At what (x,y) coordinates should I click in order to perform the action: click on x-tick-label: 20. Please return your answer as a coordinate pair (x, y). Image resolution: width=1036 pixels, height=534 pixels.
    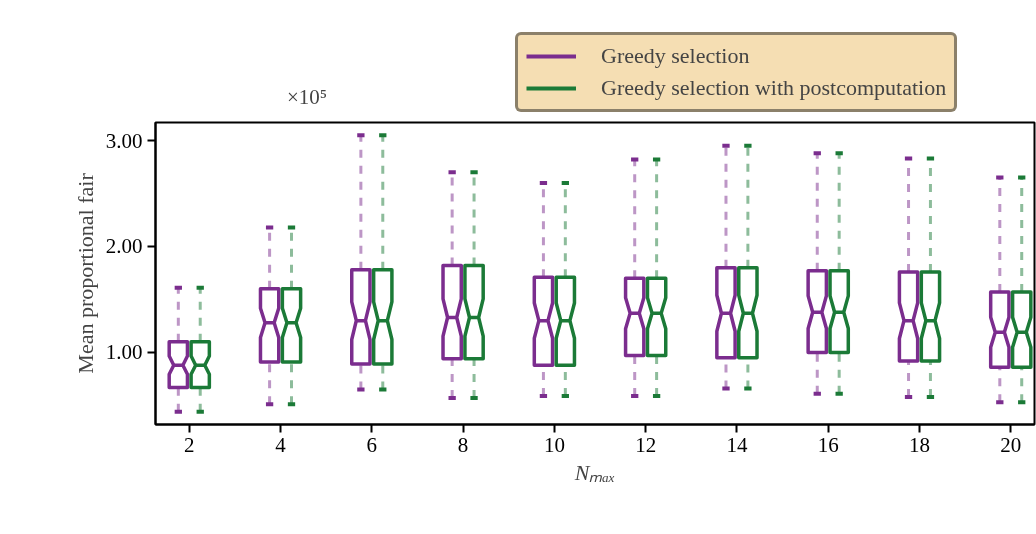
    Looking at the image, I should click on (1011, 444).